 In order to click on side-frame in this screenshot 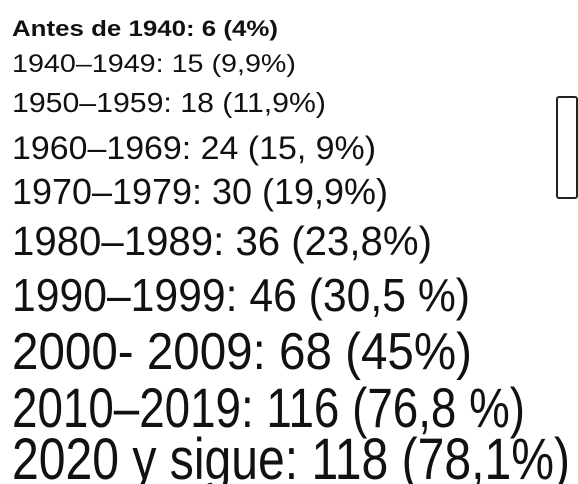, I will do `click(567, 147)`.